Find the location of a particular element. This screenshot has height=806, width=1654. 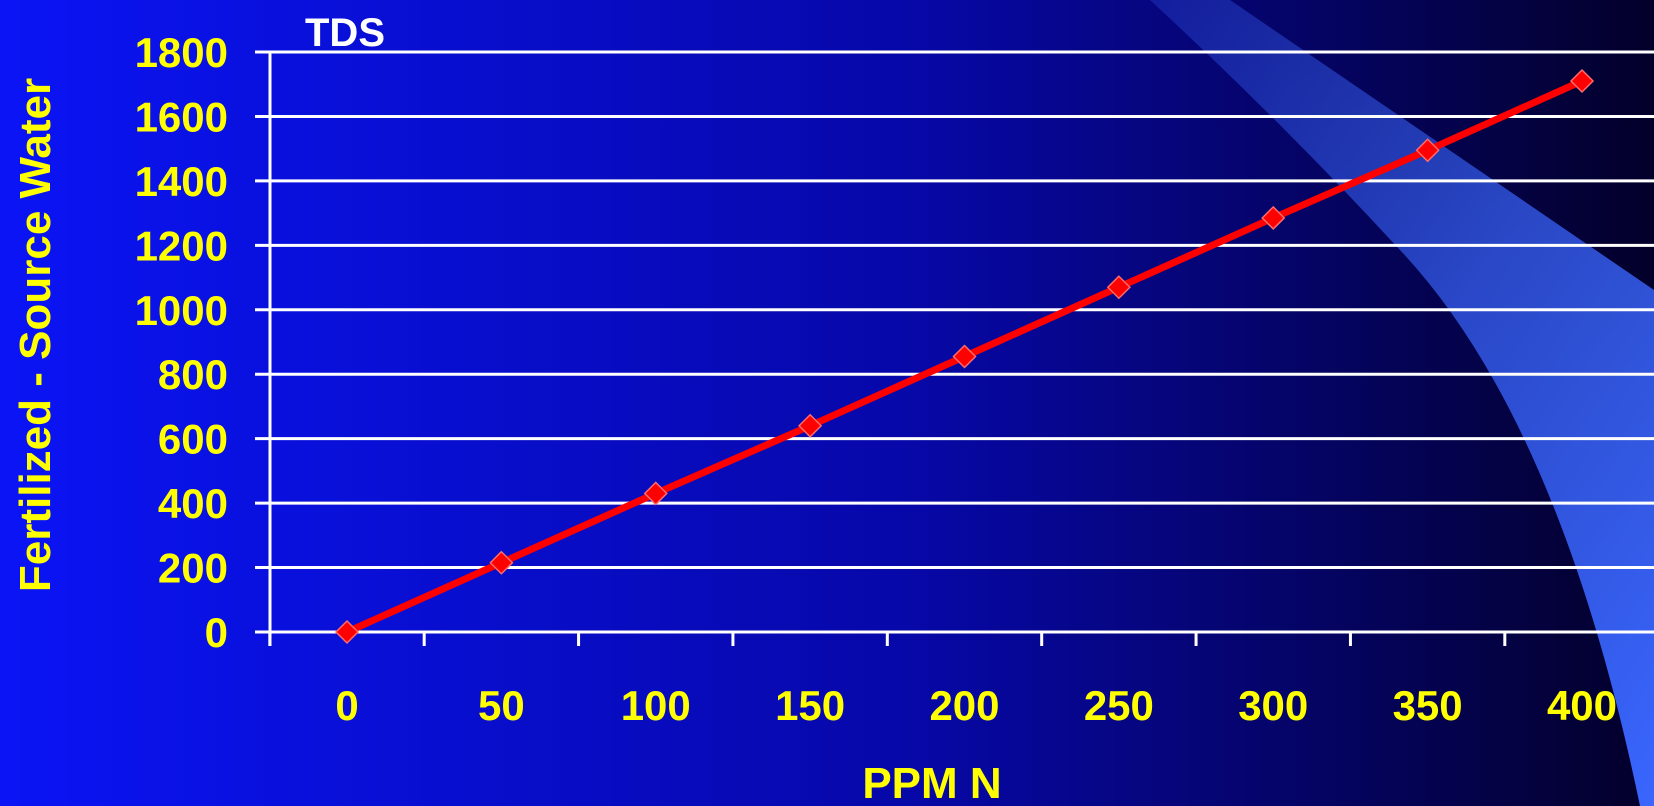

y-tick-label-800: 800 is located at coordinates (193, 374).